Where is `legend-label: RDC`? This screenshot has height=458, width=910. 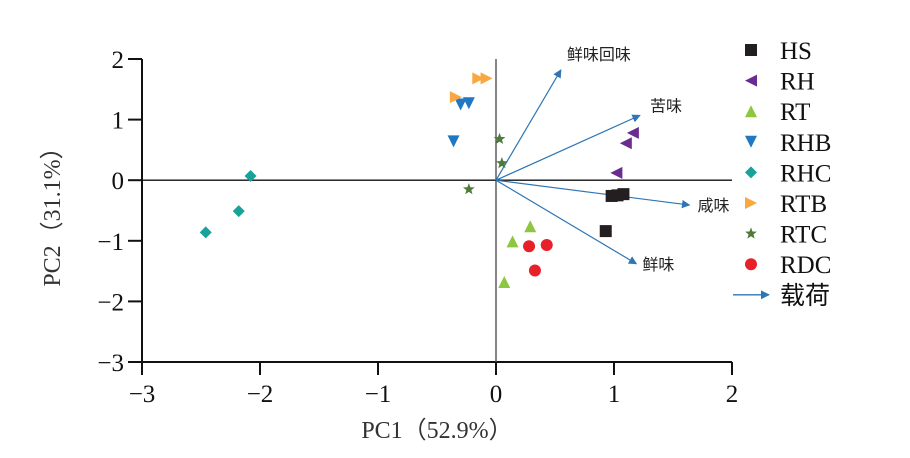
legend-label: RDC is located at coordinates (805, 265).